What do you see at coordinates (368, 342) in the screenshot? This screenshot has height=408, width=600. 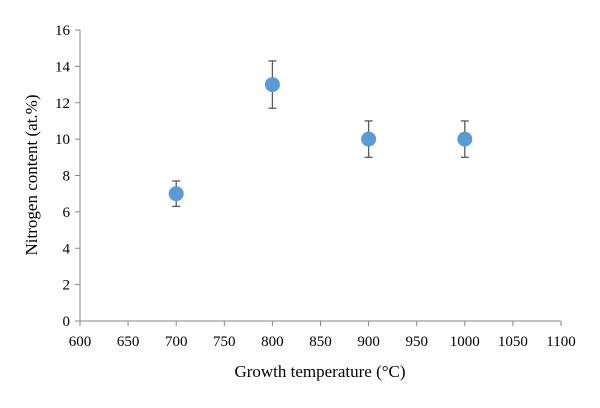 I see `x-tick-label: 900` at bounding box center [368, 342].